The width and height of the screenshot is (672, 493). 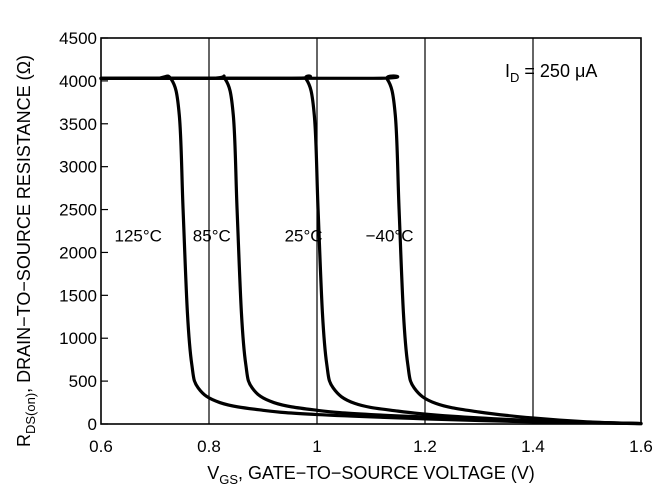 I want to click on y-axis-title: RDS(on), DRAIN−TO−SOURCE RESISTANCE (Ω), so click(x=26, y=251).